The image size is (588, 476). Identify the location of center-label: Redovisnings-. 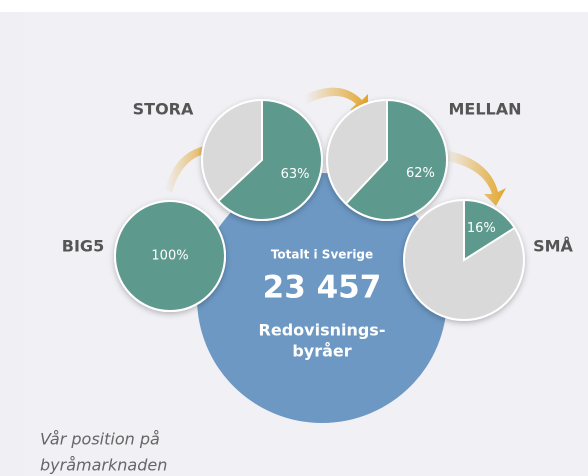
(322, 330).